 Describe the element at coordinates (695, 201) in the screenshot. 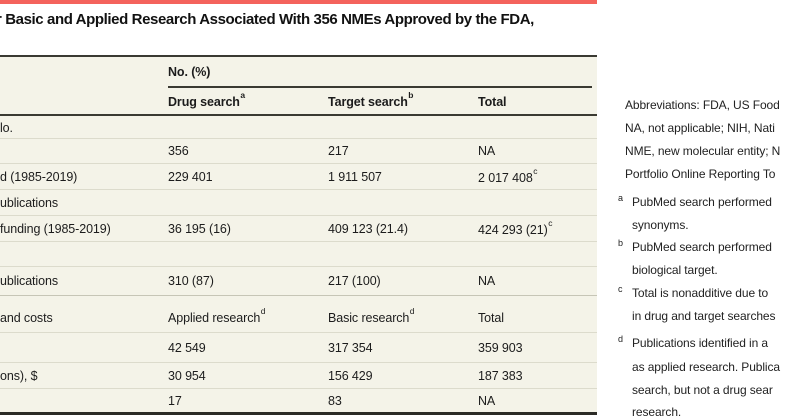

I see `footnote-a-line: a PubMed search performed` at that location.